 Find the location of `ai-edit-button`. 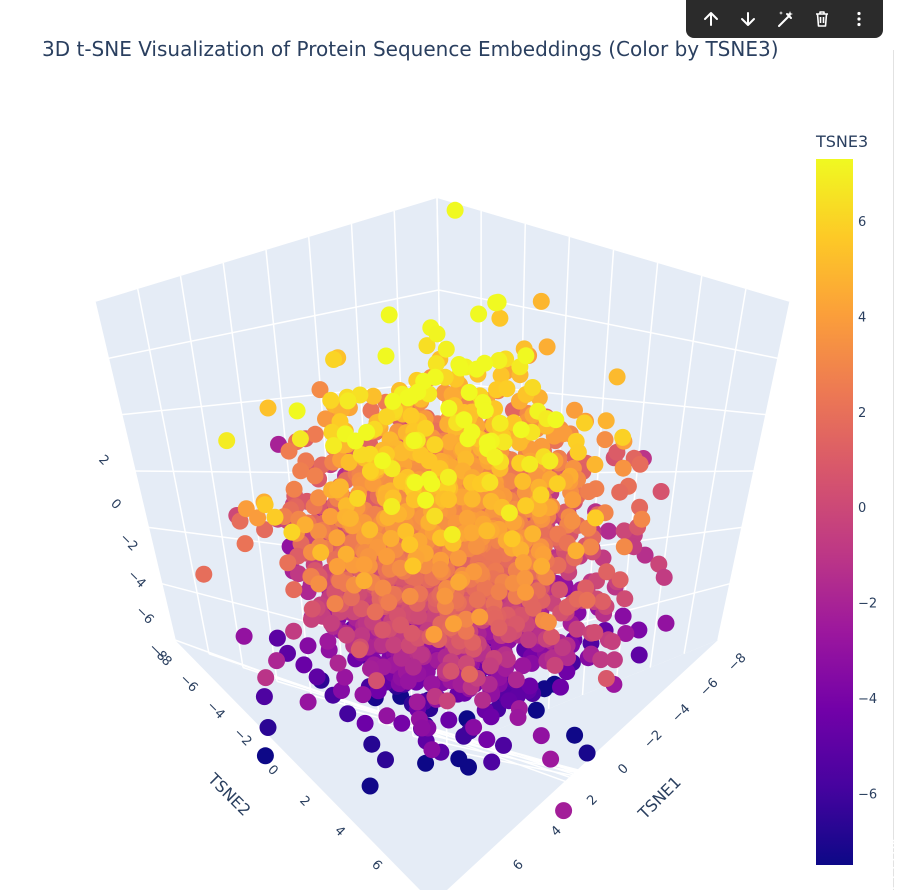

ai-edit-button is located at coordinates (785, 19).